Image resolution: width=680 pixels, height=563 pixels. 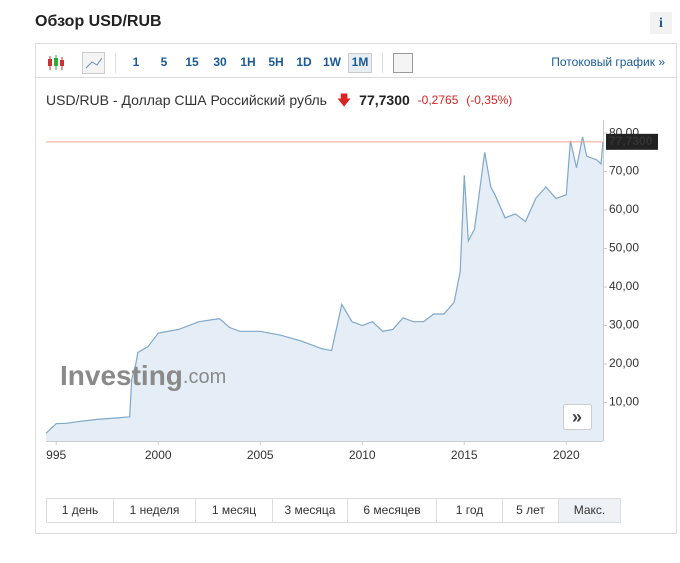 What do you see at coordinates (98, 21) in the screenshot?
I see `title: Обзор USD/RUB` at bounding box center [98, 21].